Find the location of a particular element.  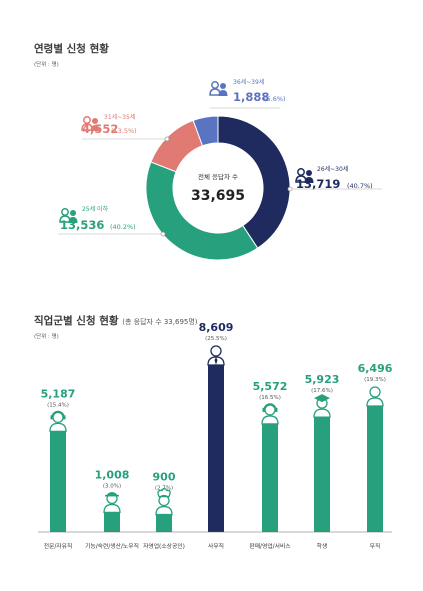

bar-5-percent: (17.6%) is located at coordinates (322, 391).